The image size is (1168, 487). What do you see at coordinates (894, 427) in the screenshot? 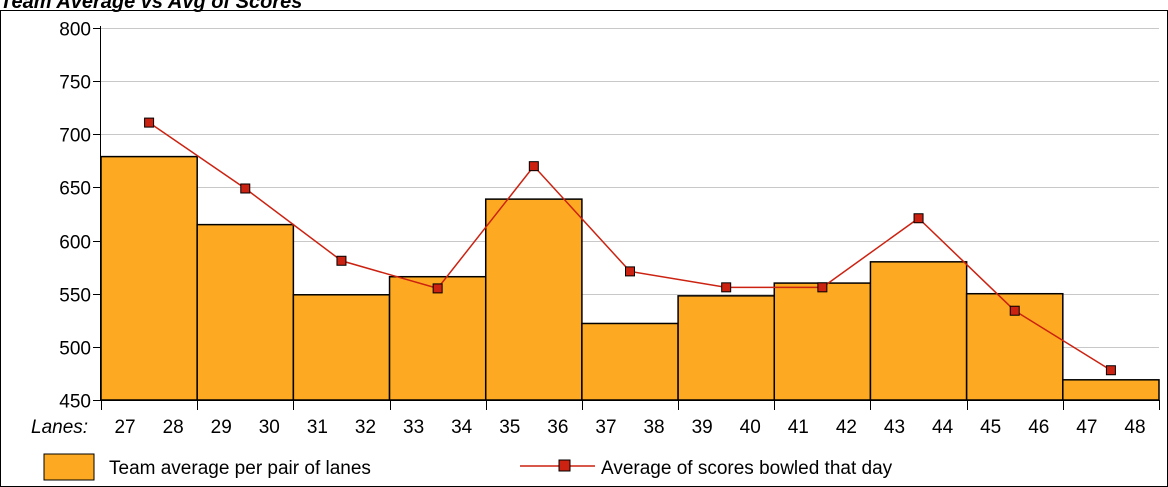
I see `x-tick-label-43: 43` at bounding box center [894, 427].